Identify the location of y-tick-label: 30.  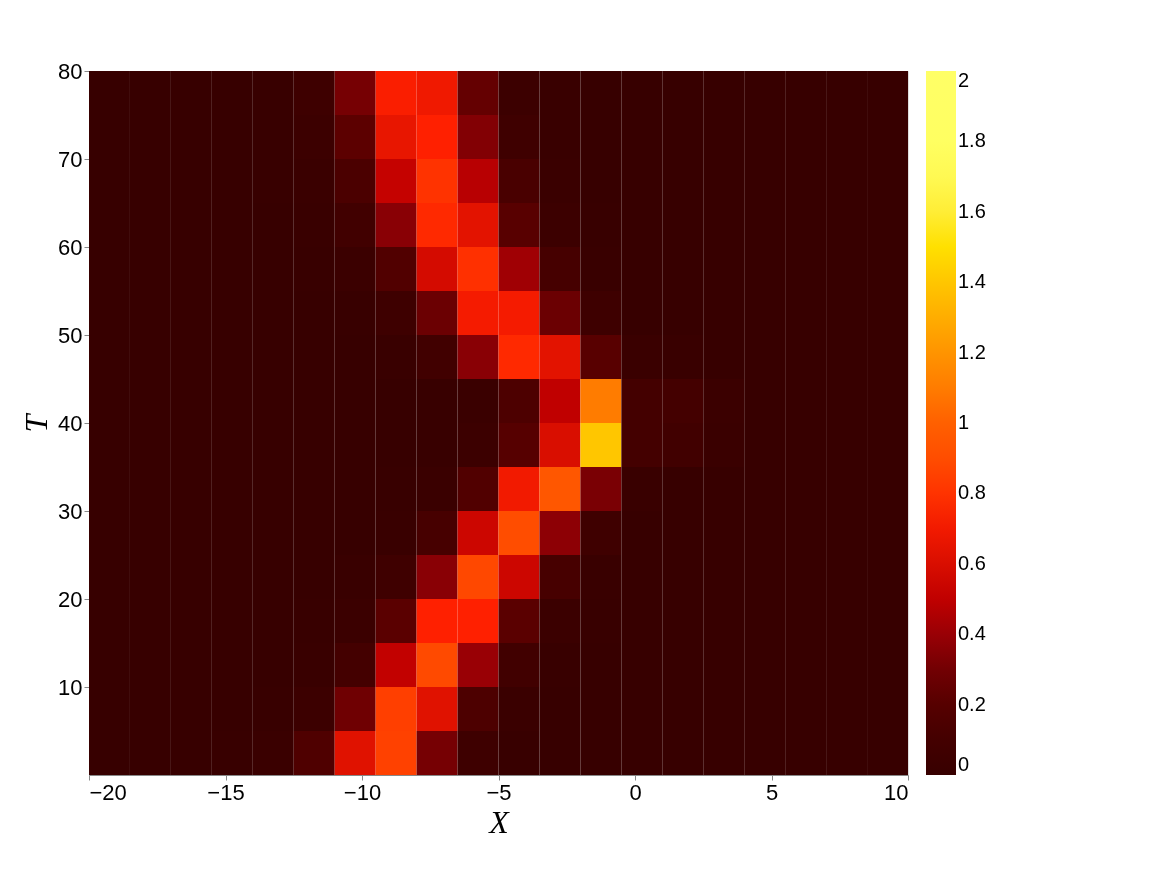
(70, 511).